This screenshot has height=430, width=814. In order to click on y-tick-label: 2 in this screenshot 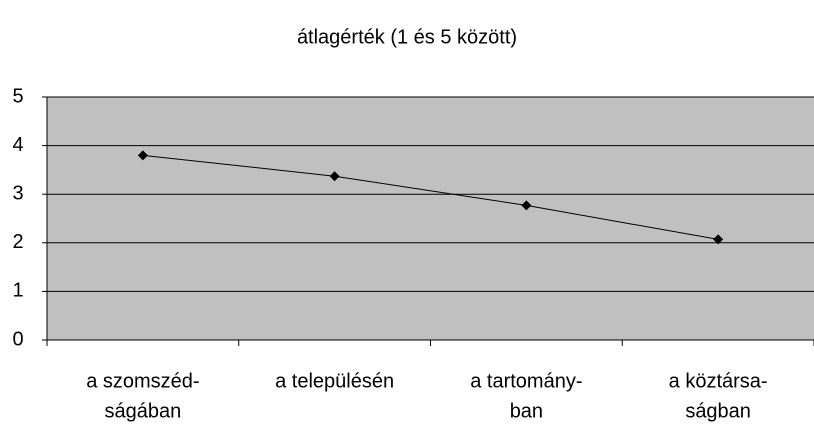, I will do `click(17, 242)`.